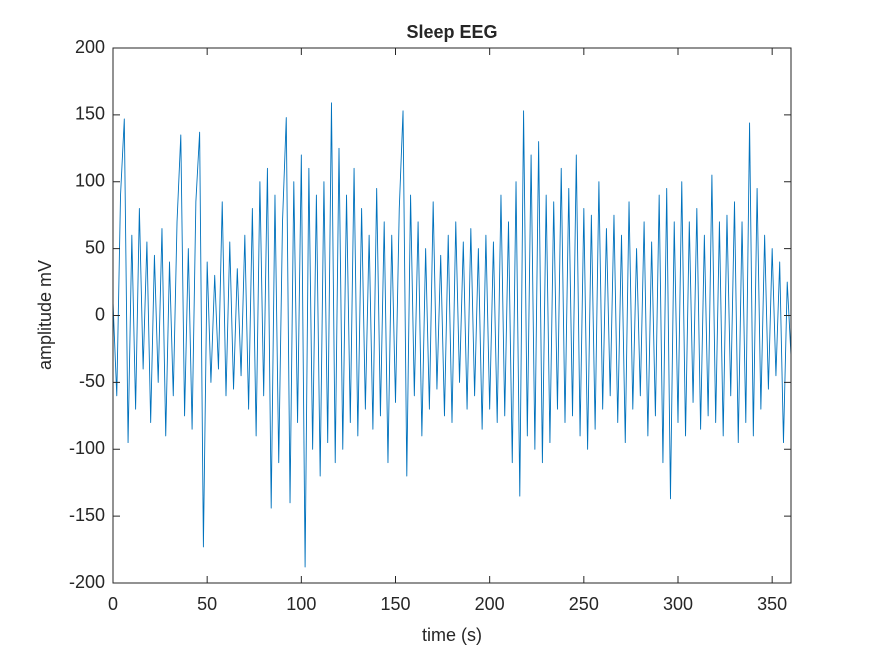  I want to click on y-tick-label: -150, so click(87, 515).